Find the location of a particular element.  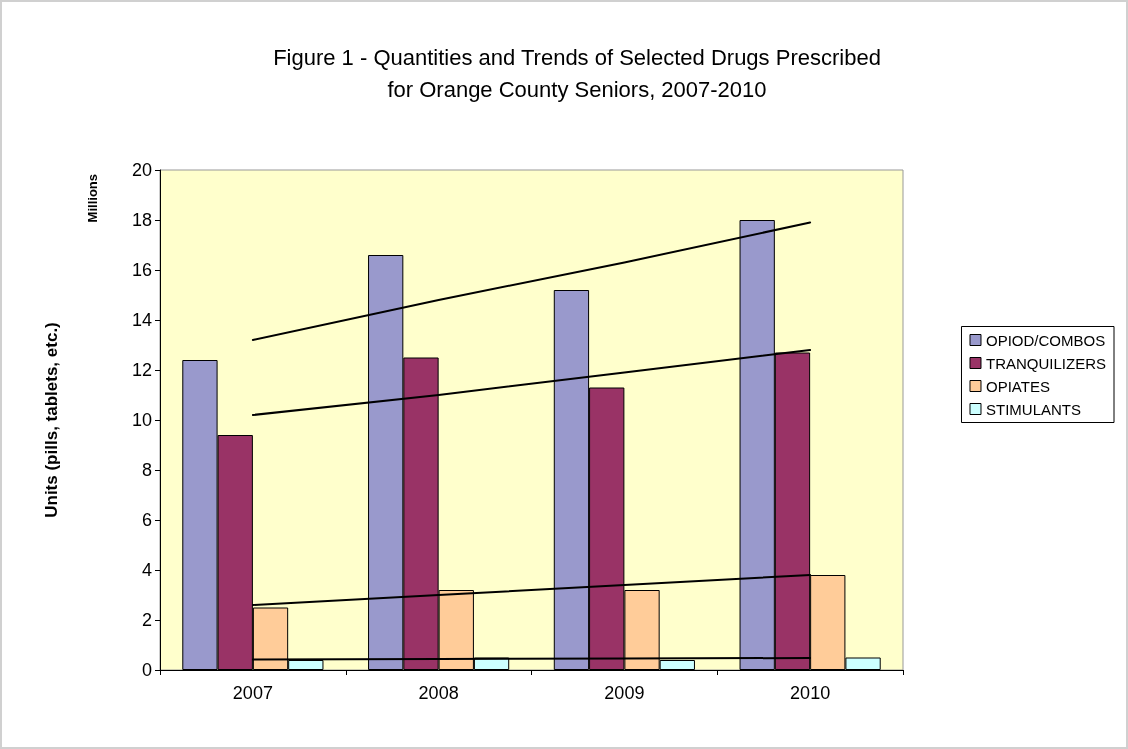

legend-label: TRANQUILIZERS is located at coordinates (1045, 363).